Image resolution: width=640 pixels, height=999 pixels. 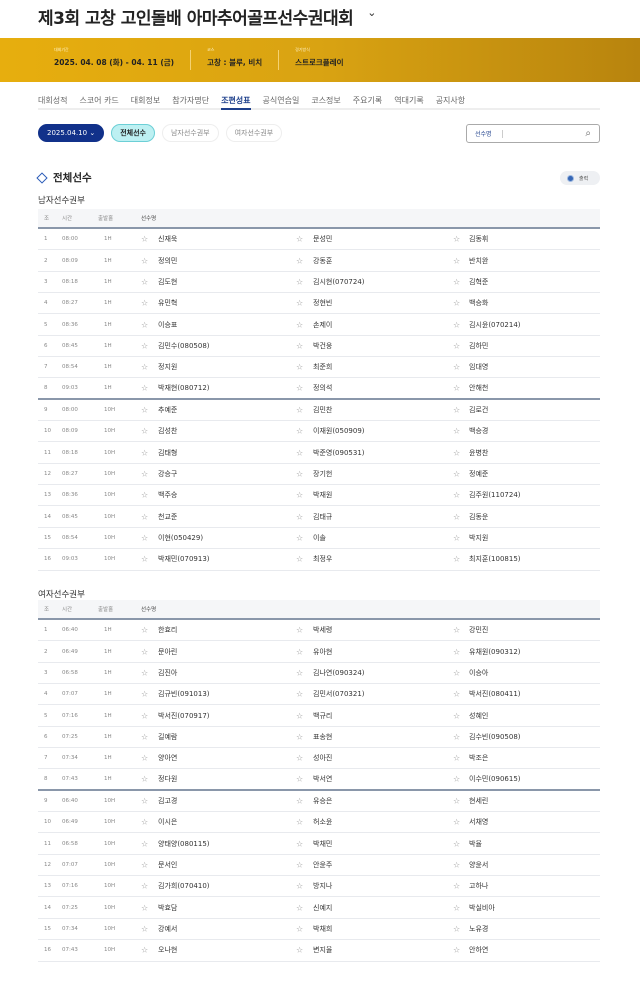 I want to click on player-name: 문서인, so click(x=168, y=864).